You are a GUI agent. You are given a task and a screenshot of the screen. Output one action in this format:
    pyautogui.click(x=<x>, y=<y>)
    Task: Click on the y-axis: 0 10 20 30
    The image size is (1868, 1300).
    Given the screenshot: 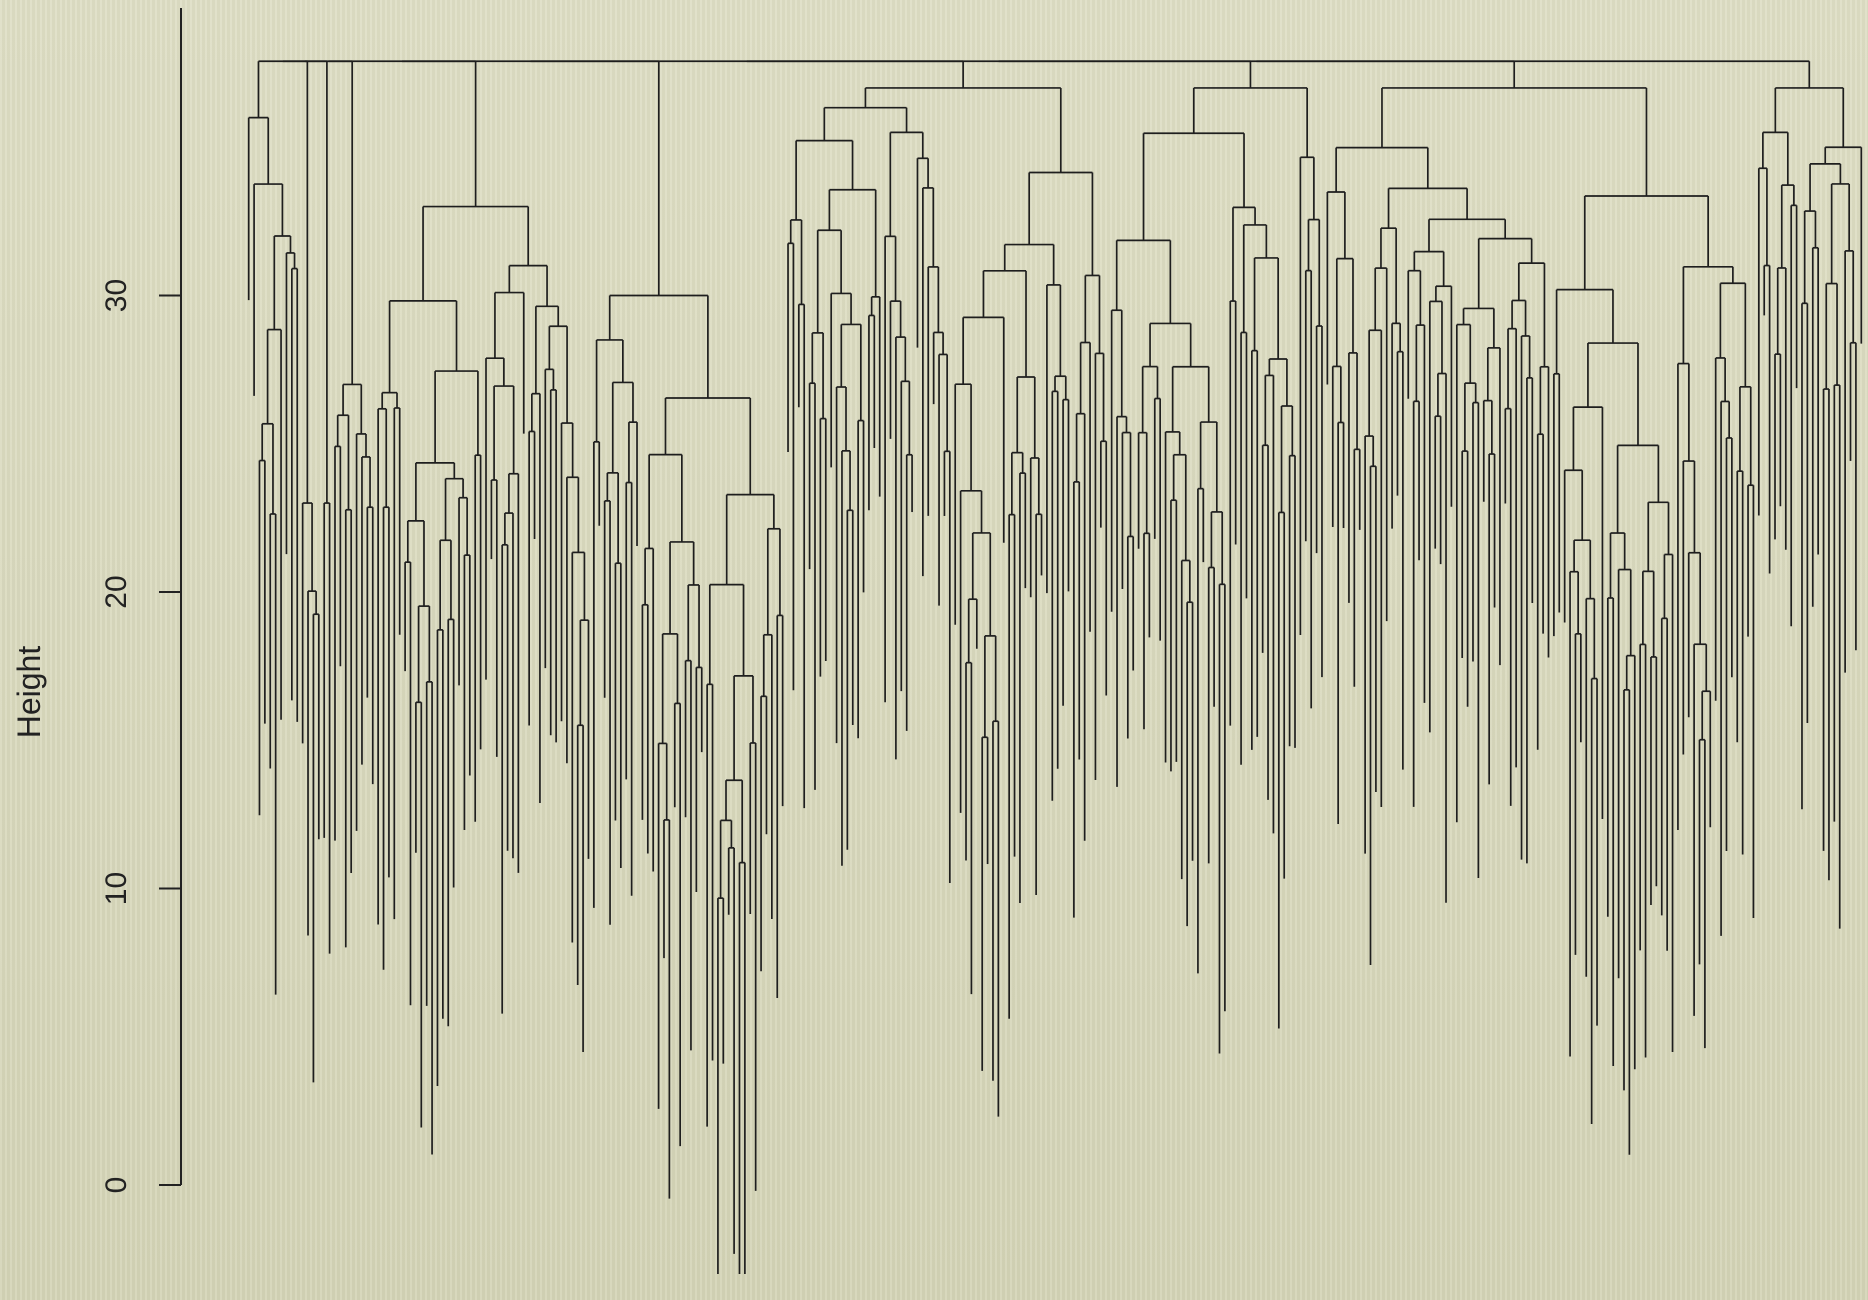 What is the action you would take?
    pyautogui.click(x=141, y=601)
    